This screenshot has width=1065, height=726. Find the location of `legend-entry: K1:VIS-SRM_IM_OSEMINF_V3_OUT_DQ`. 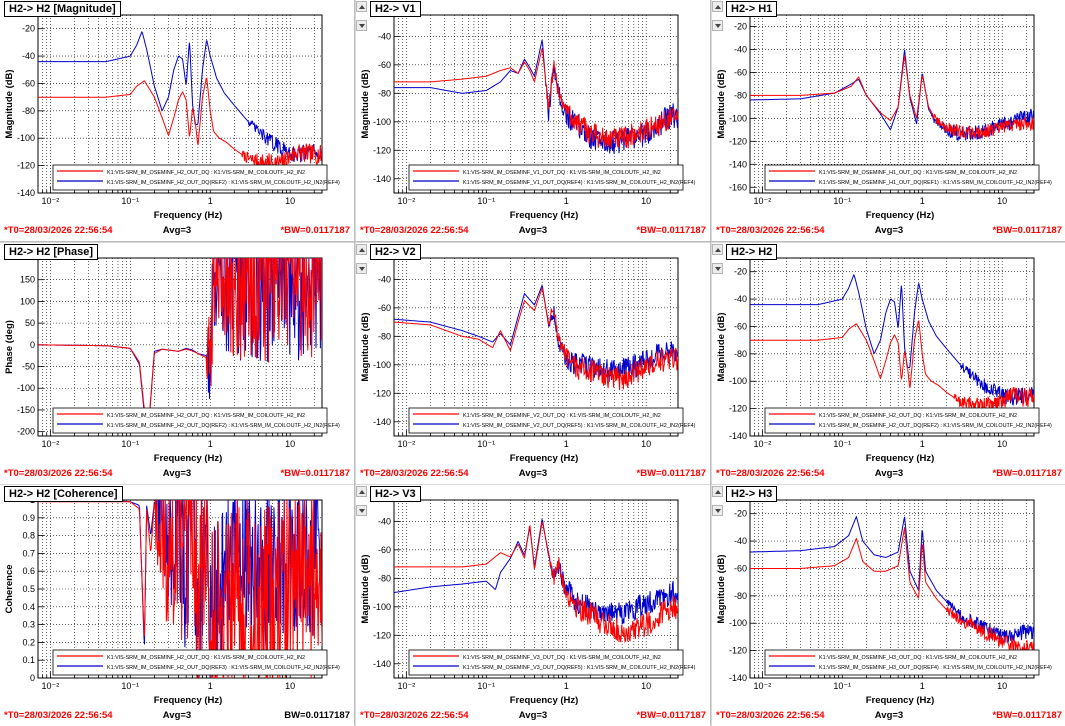

legend-entry: K1:VIS-SRM_IM_OSEMINF_V3_OUT_DQ is located at coordinates (562, 658).